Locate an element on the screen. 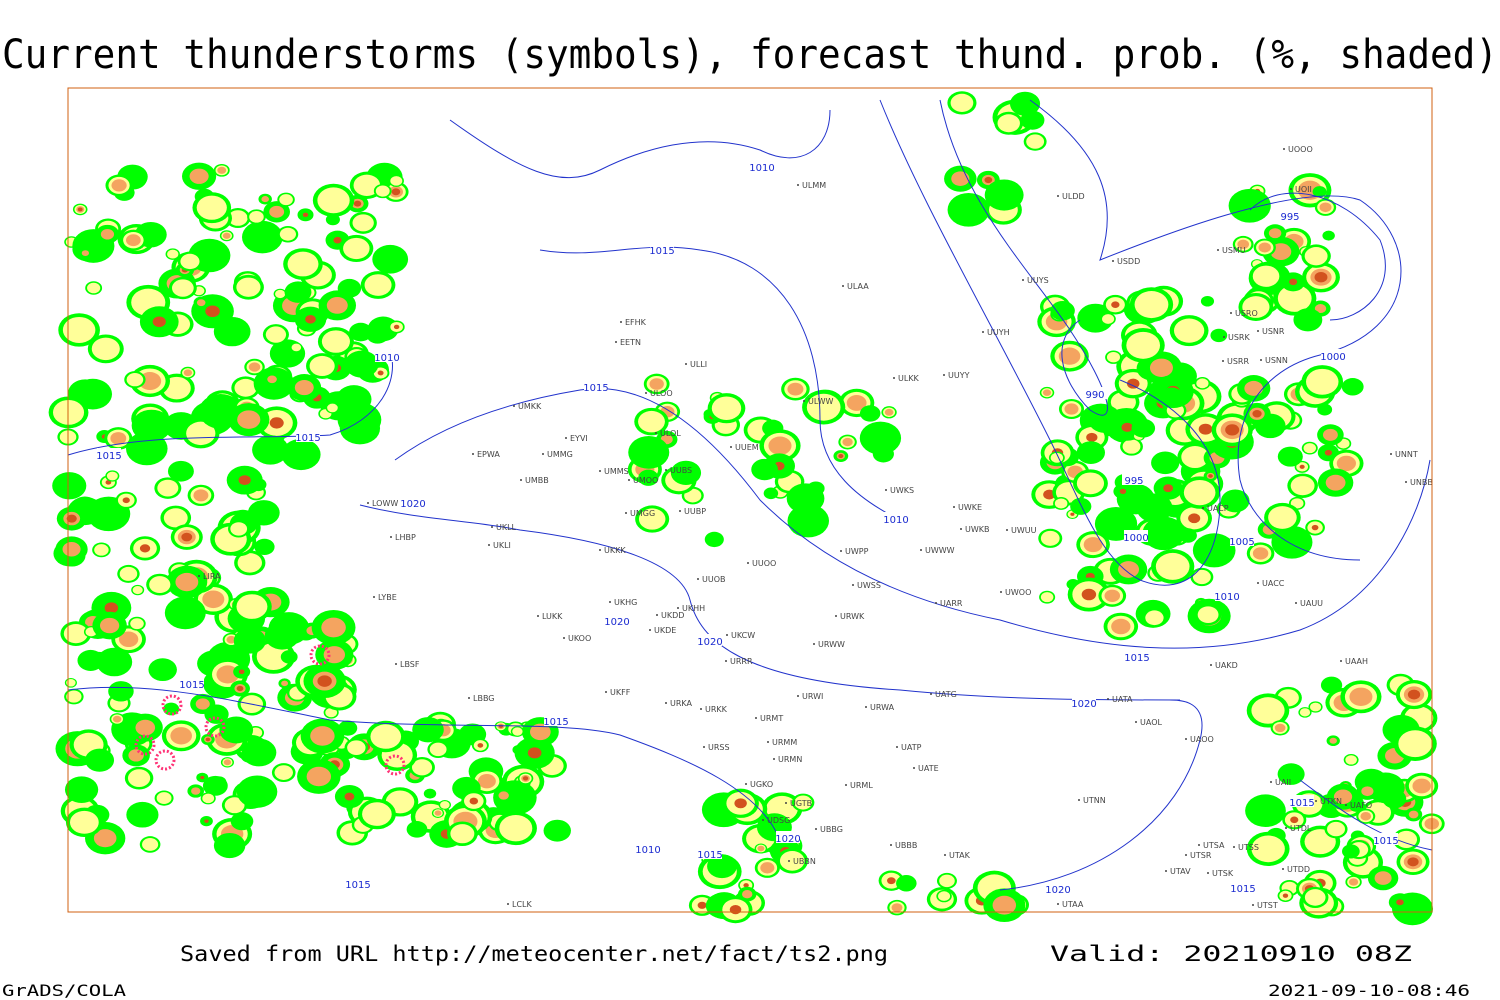 Image resolution: width=1500 pixels, height=1000 pixels. station-label: USNN is located at coordinates (1276, 360).